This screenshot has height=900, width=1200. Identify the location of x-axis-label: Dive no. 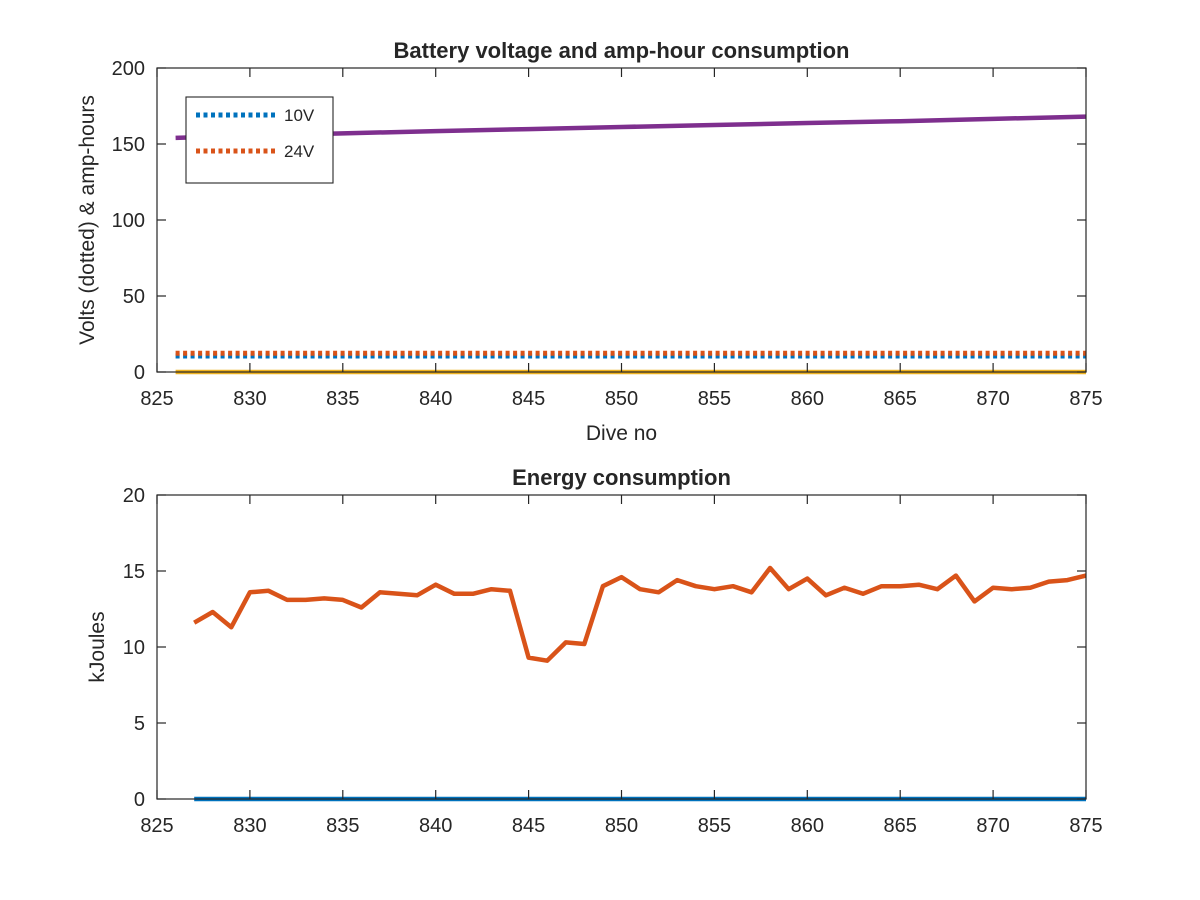
(621, 433).